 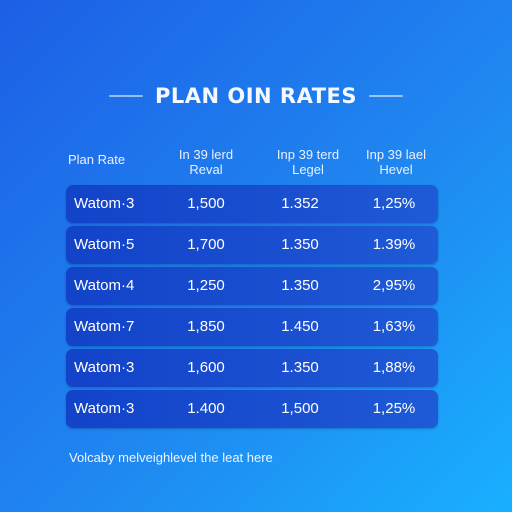 I want to click on header-col-2-line-1: Inp 39 terd, so click(x=308, y=154).